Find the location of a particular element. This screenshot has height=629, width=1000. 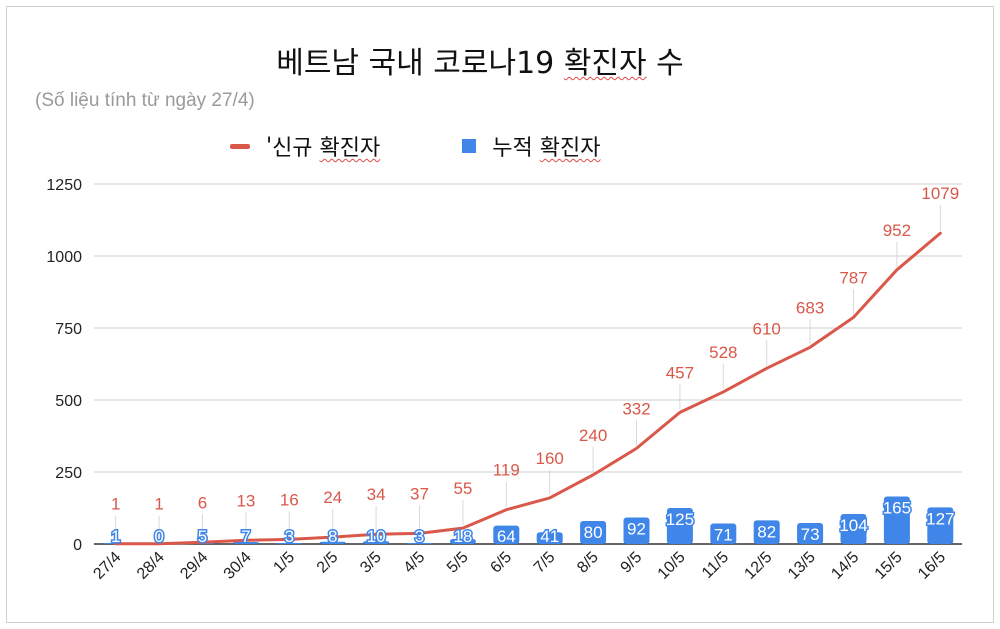

x-tick-label: 1/5 is located at coordinates (284, 563).